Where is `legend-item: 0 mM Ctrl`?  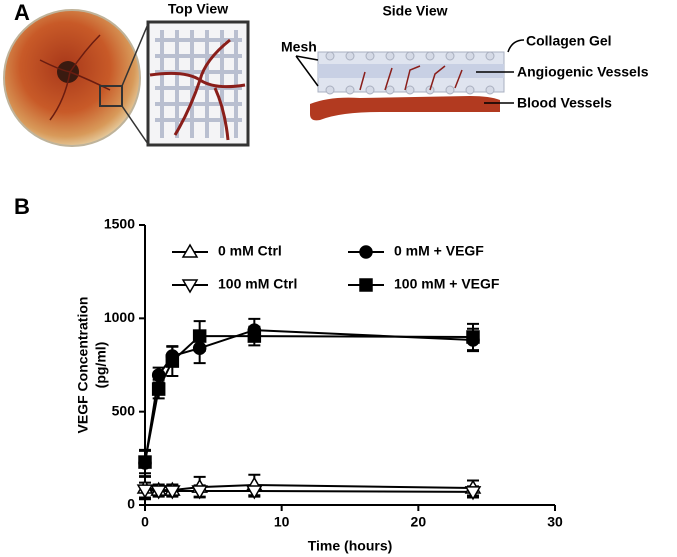
legend-item: 0 mM Ctrl is located at coordinates (227, 251).